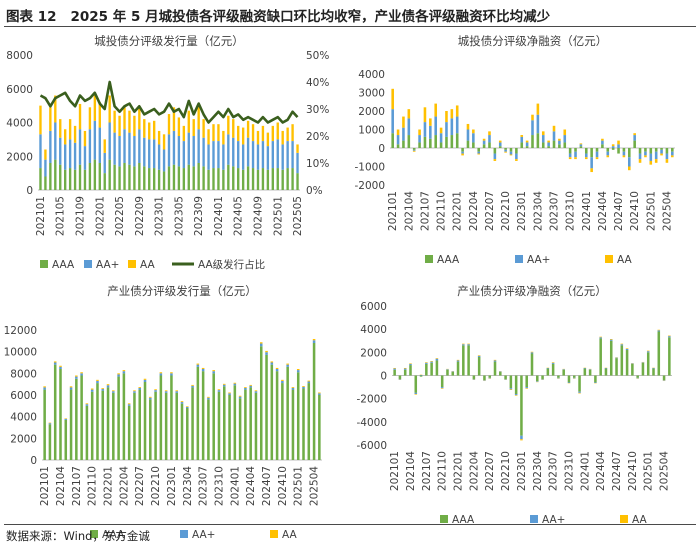  I want to click on x-tick-label: 202104, so click(409, 211).